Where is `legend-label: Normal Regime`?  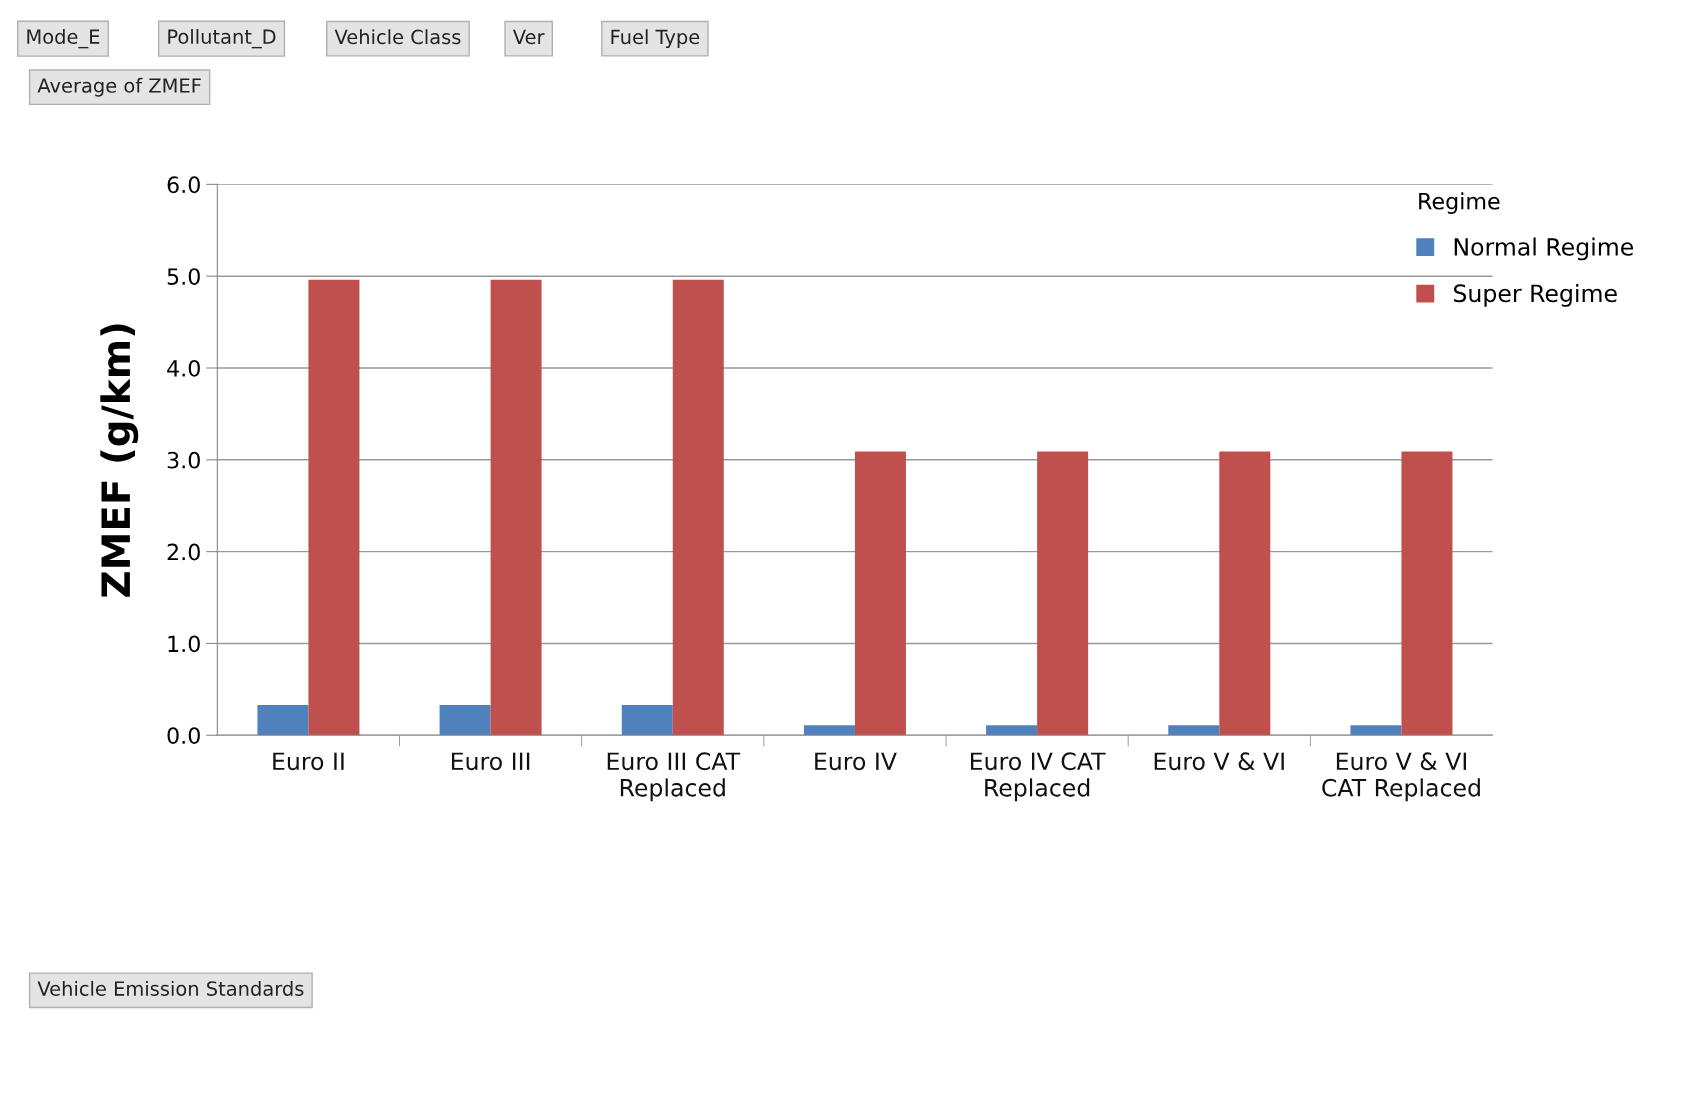
legend-label: Normal Regime is located at coordinates (1544, 249).